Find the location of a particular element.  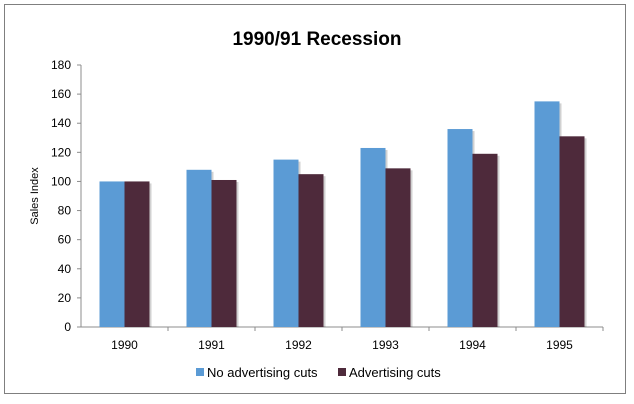

bar-no-advertising-cuts-1995 is located at coordinates (547, 214).